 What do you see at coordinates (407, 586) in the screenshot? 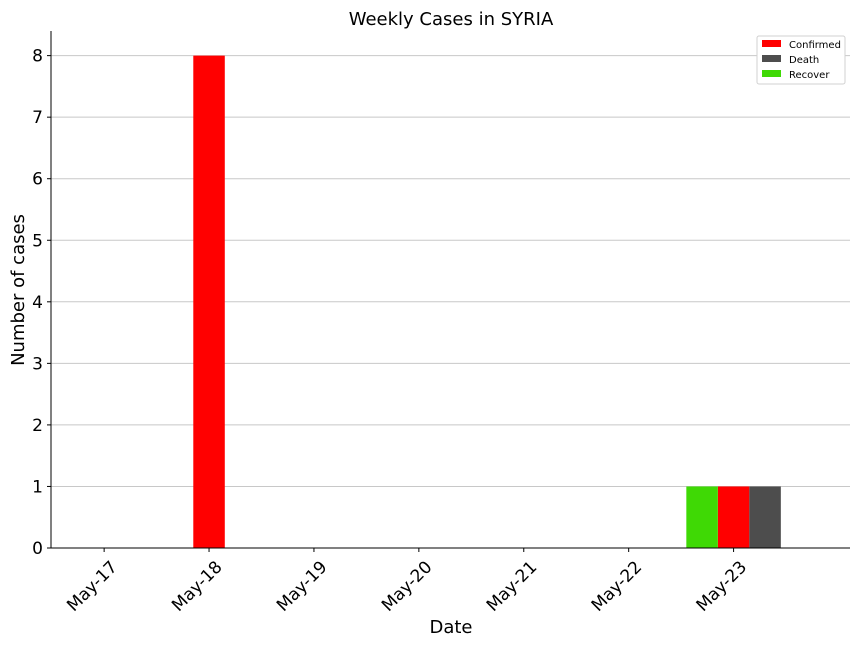
I see `x-tick-label: May-20` at bounding box center [407, 586].